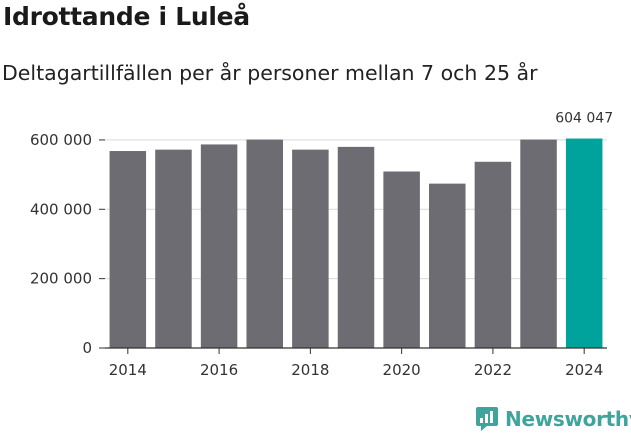 The width and height of the screenshot is (631, 439). I want to click on bar-2023, so click(538, 243).